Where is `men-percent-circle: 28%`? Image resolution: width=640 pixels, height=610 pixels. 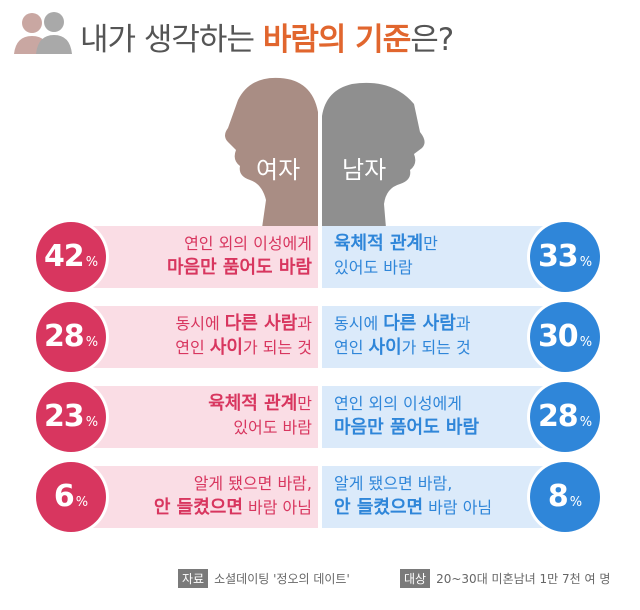 men-percent-circle: 28% is located at coordinates (565, 417).